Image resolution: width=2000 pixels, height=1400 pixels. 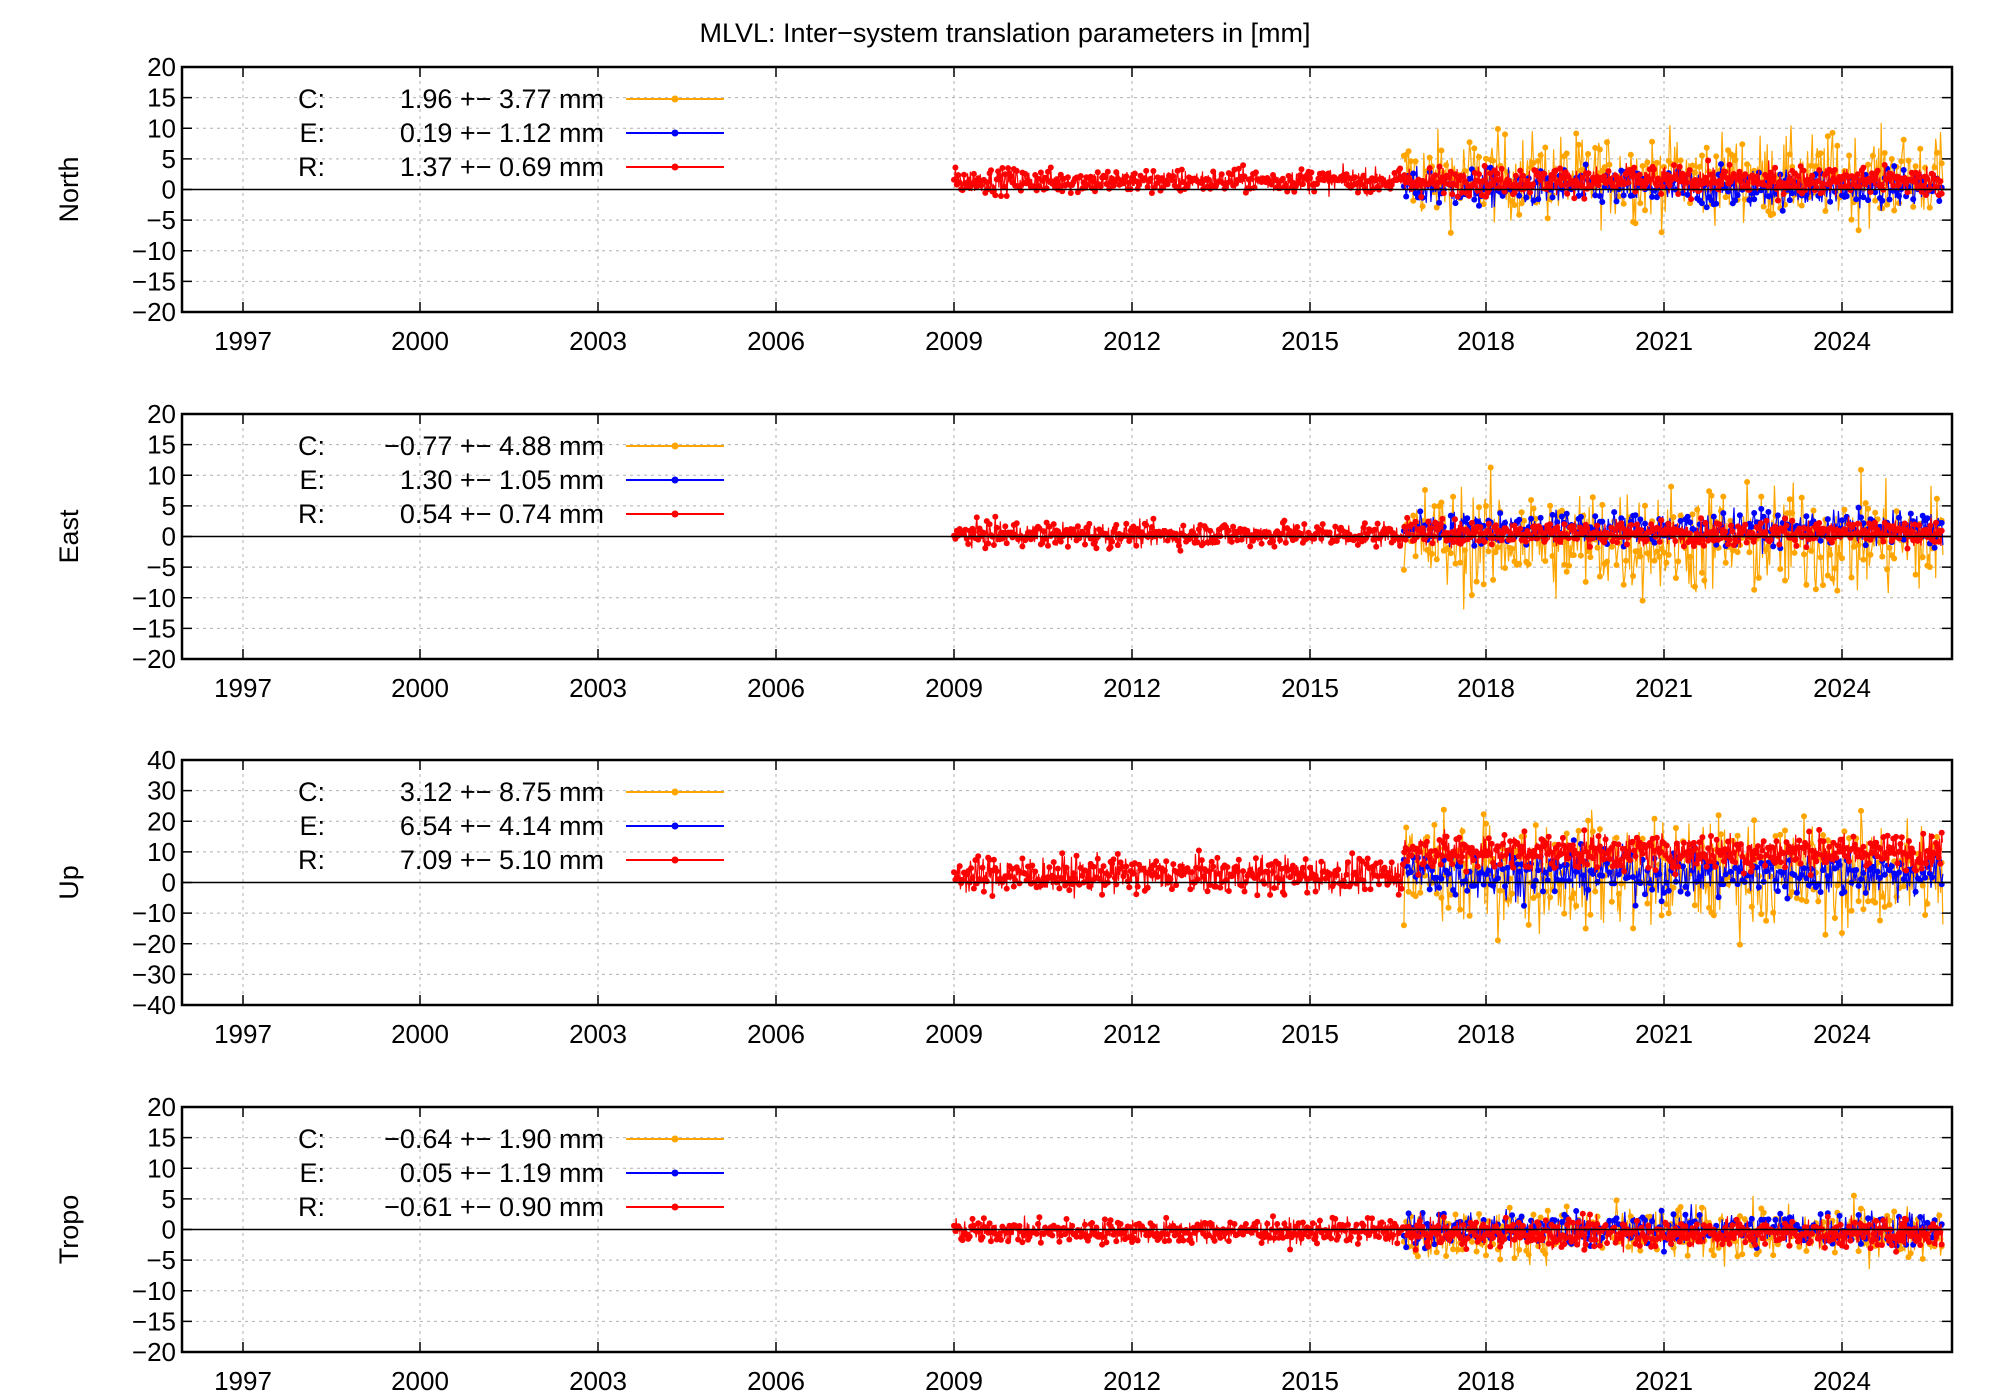 What do you see at coordinates (420, 341) in the screenshot?
I see `x-tick-label: 2000` at bounding box center [420, 341].